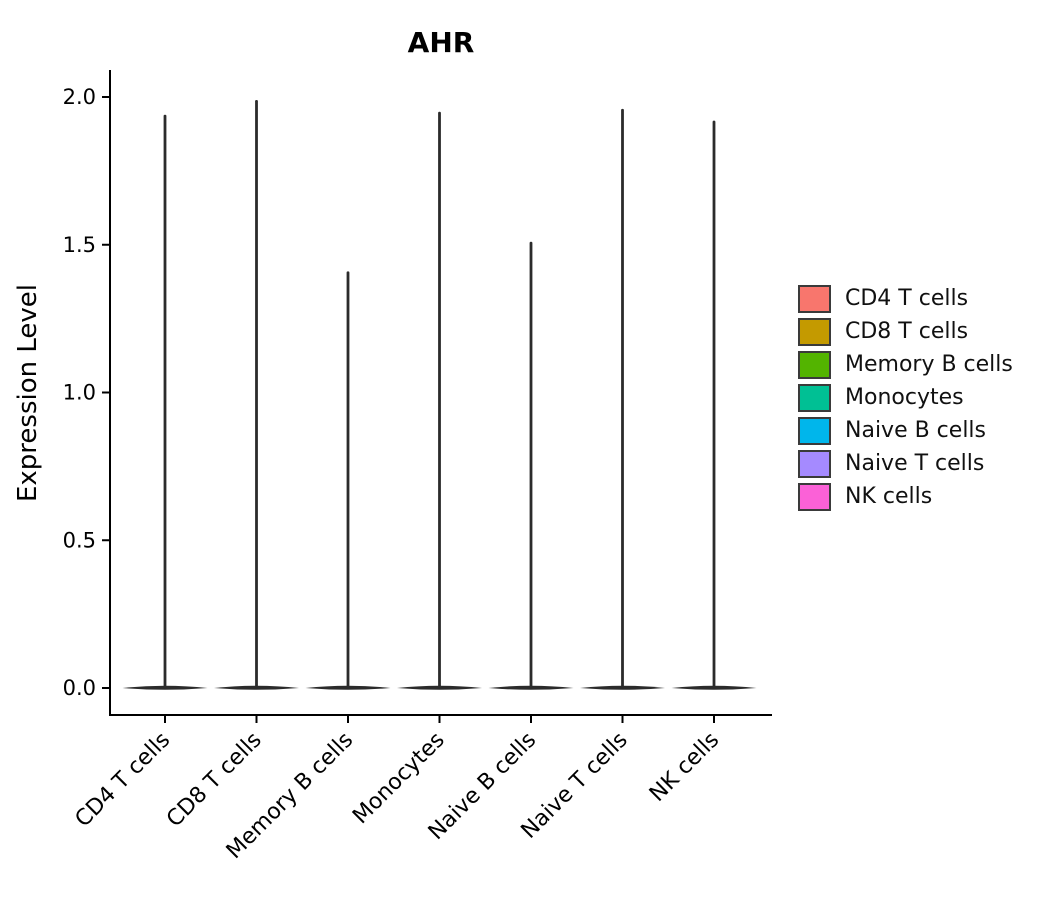  What do you see at coordinates (399, 779) in the screenshot?
I see `x-tick-label: Monocytes` at bounding box center [399, 779].